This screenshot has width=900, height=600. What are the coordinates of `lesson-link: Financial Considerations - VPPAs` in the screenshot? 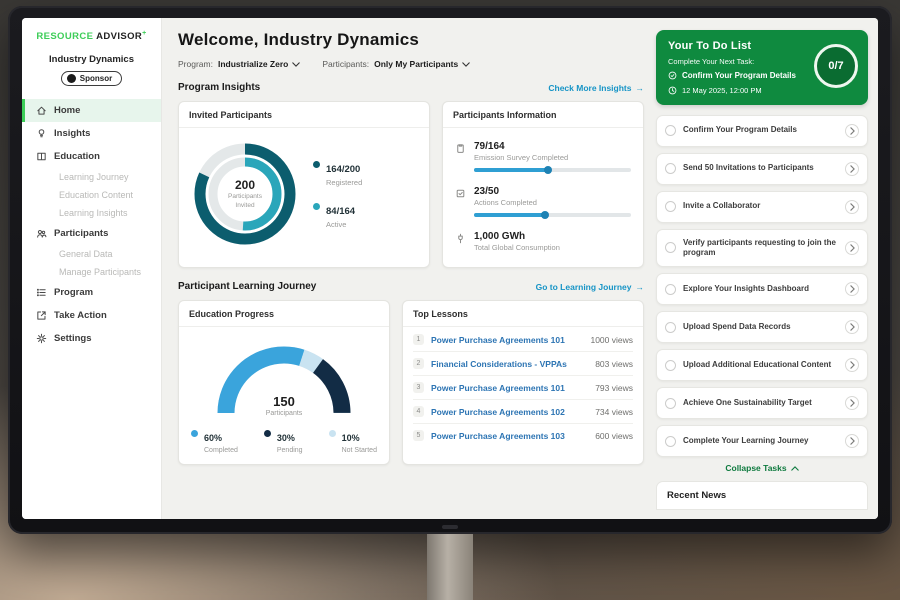 It's located at (499, 363).